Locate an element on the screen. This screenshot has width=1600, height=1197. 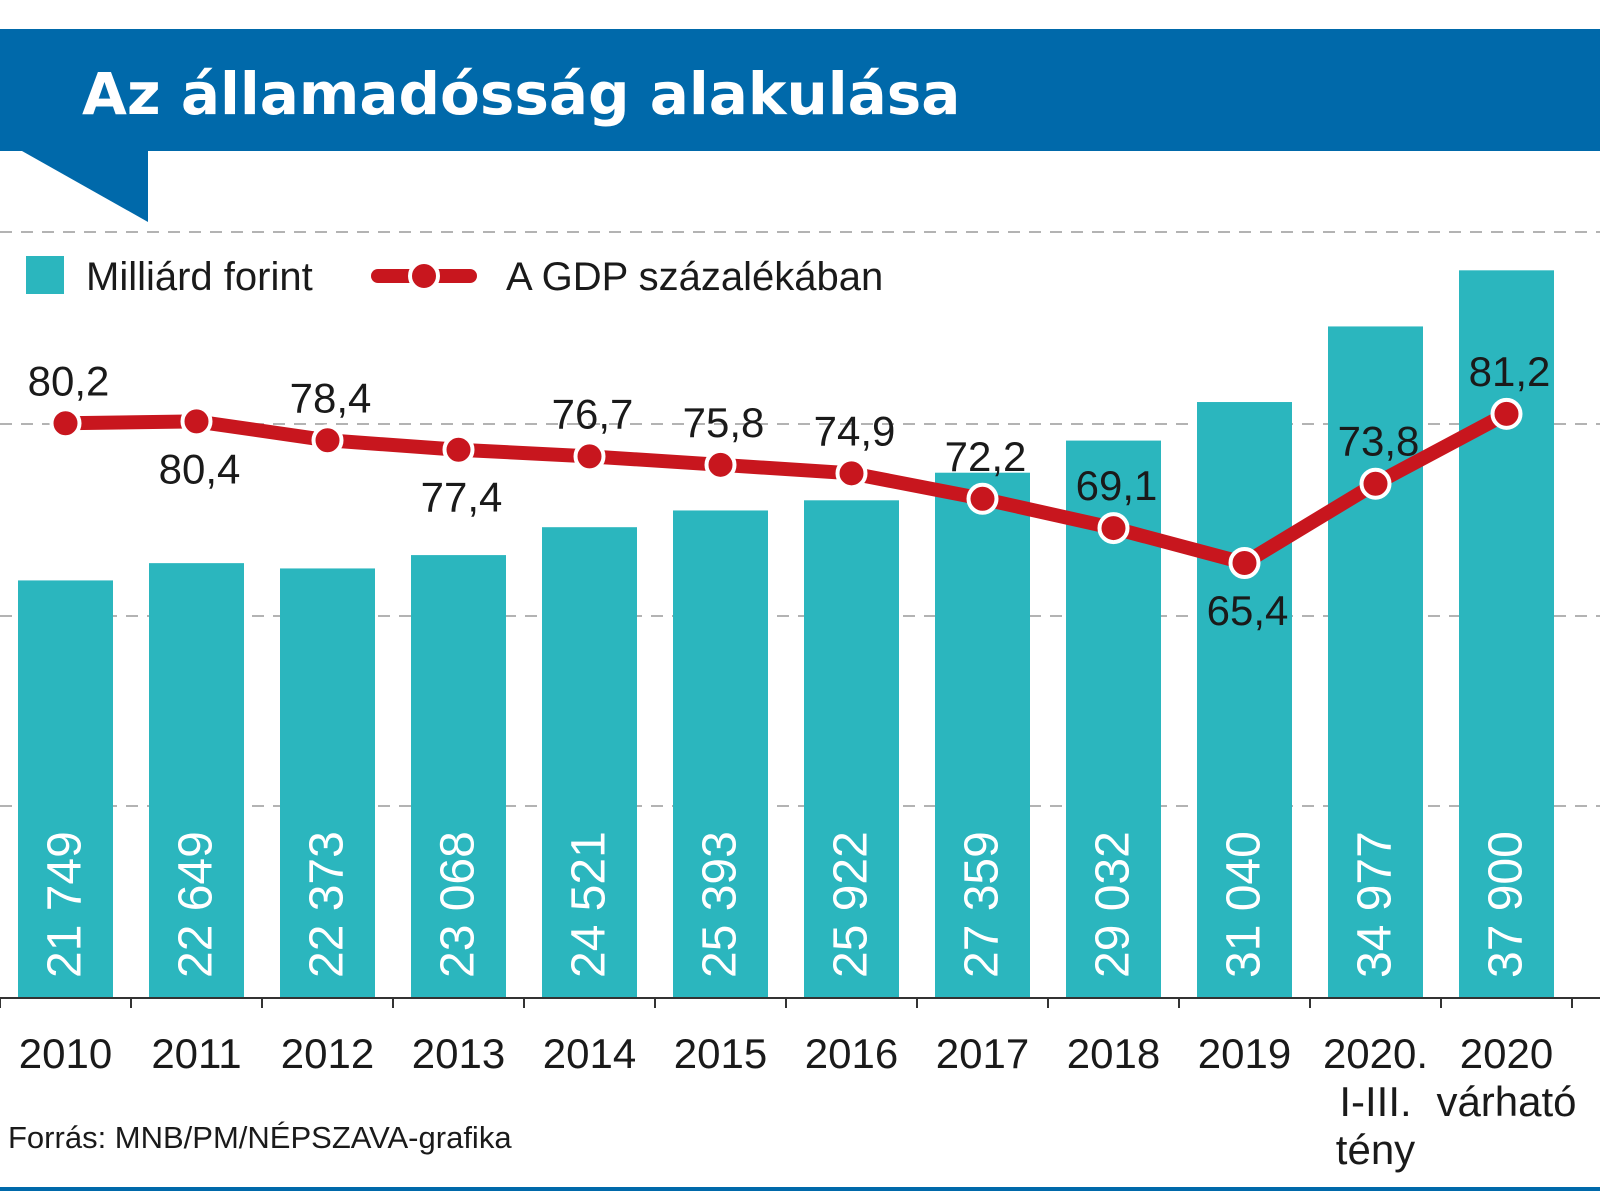
x-tick-label: tény is located at coordinates (1375, 1149).